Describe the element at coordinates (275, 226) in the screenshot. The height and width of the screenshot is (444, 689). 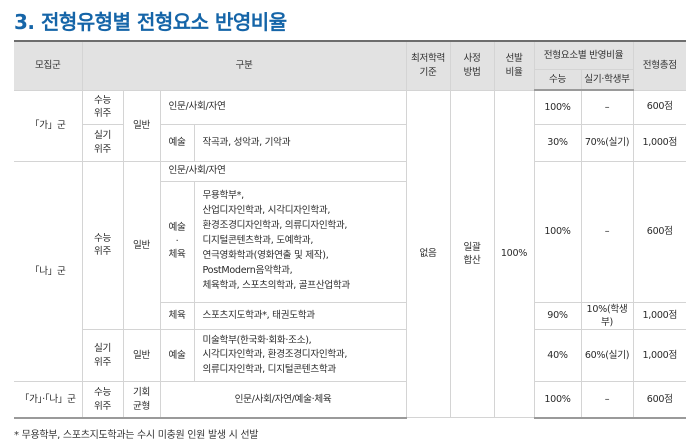
I see `dept-line: 환경조경디자인학과, 의류디자인학과,` at that location.